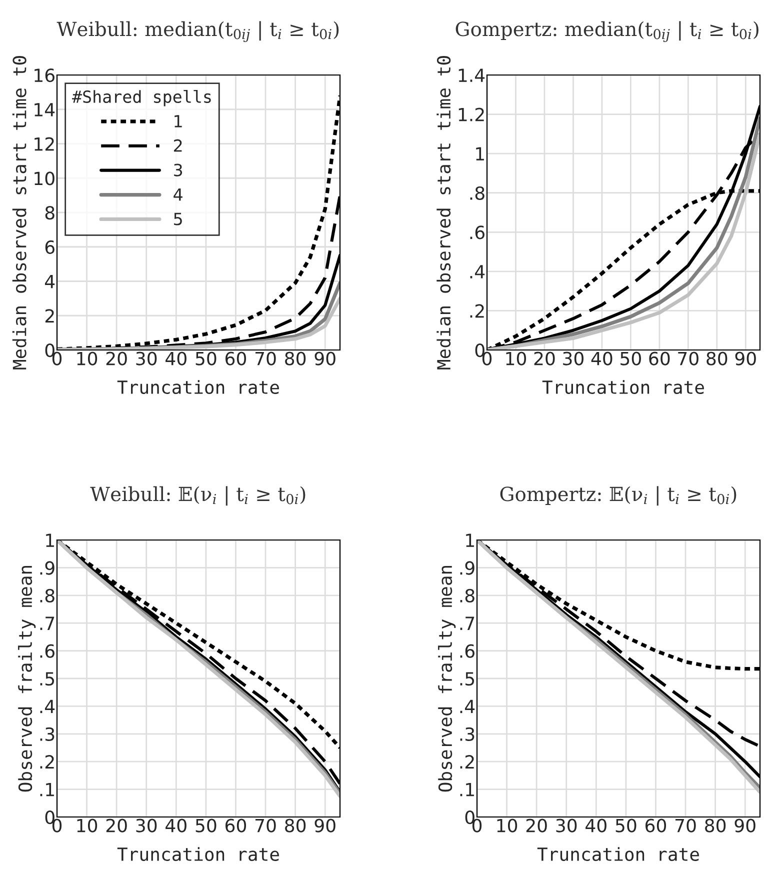  I want to click on y-tick-label: 2, so click(49, 315).